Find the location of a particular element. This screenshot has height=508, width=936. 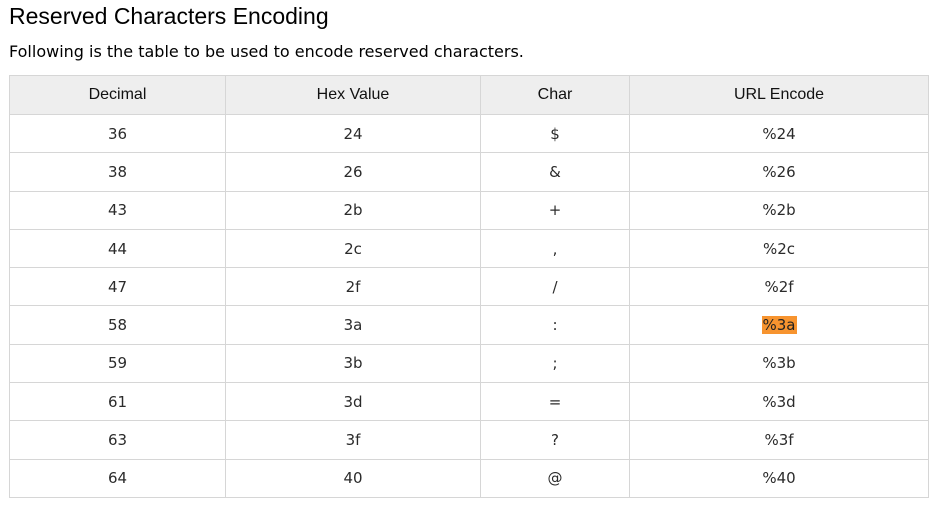

cell-hex-value: 3b is located at coordinates (353, 363).